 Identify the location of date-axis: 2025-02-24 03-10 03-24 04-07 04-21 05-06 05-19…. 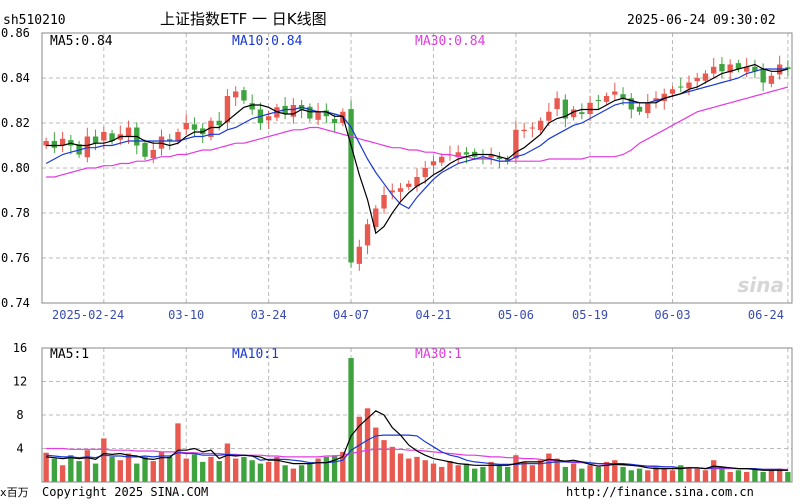
(418, 315).